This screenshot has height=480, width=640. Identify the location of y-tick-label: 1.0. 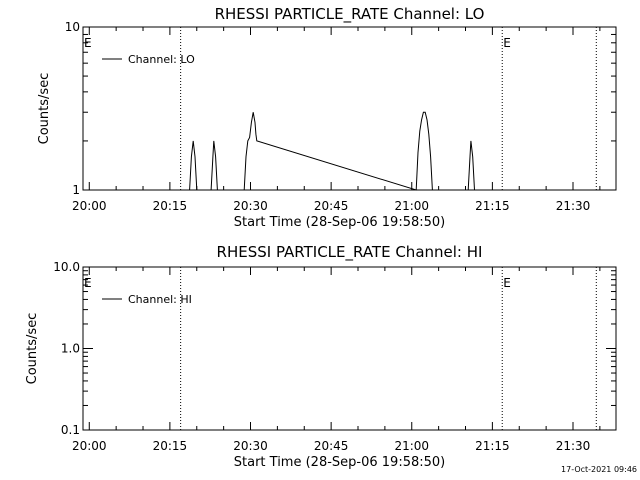
(70, 349).